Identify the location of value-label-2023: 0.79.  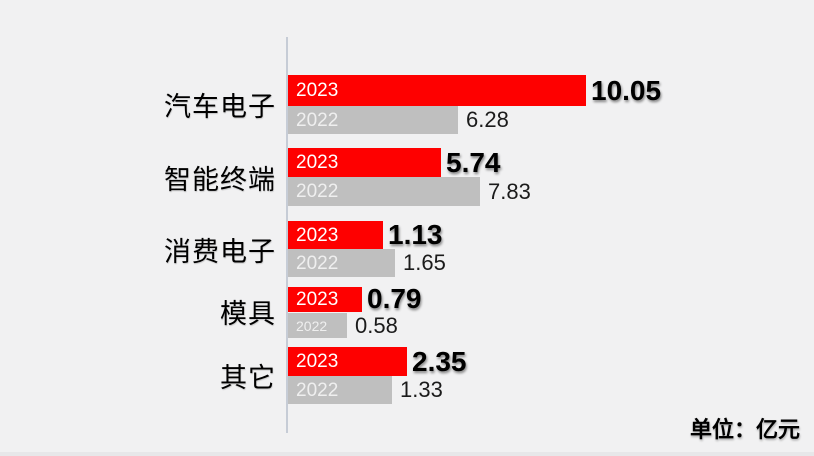
(394, 298).